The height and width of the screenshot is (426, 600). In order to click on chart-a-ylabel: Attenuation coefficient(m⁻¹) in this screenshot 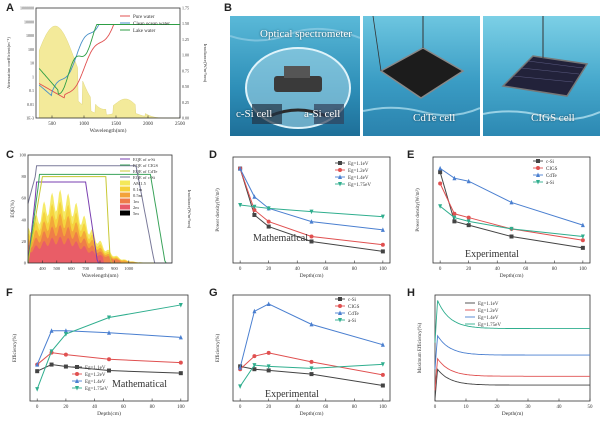, I will do `click(8, 63)`.